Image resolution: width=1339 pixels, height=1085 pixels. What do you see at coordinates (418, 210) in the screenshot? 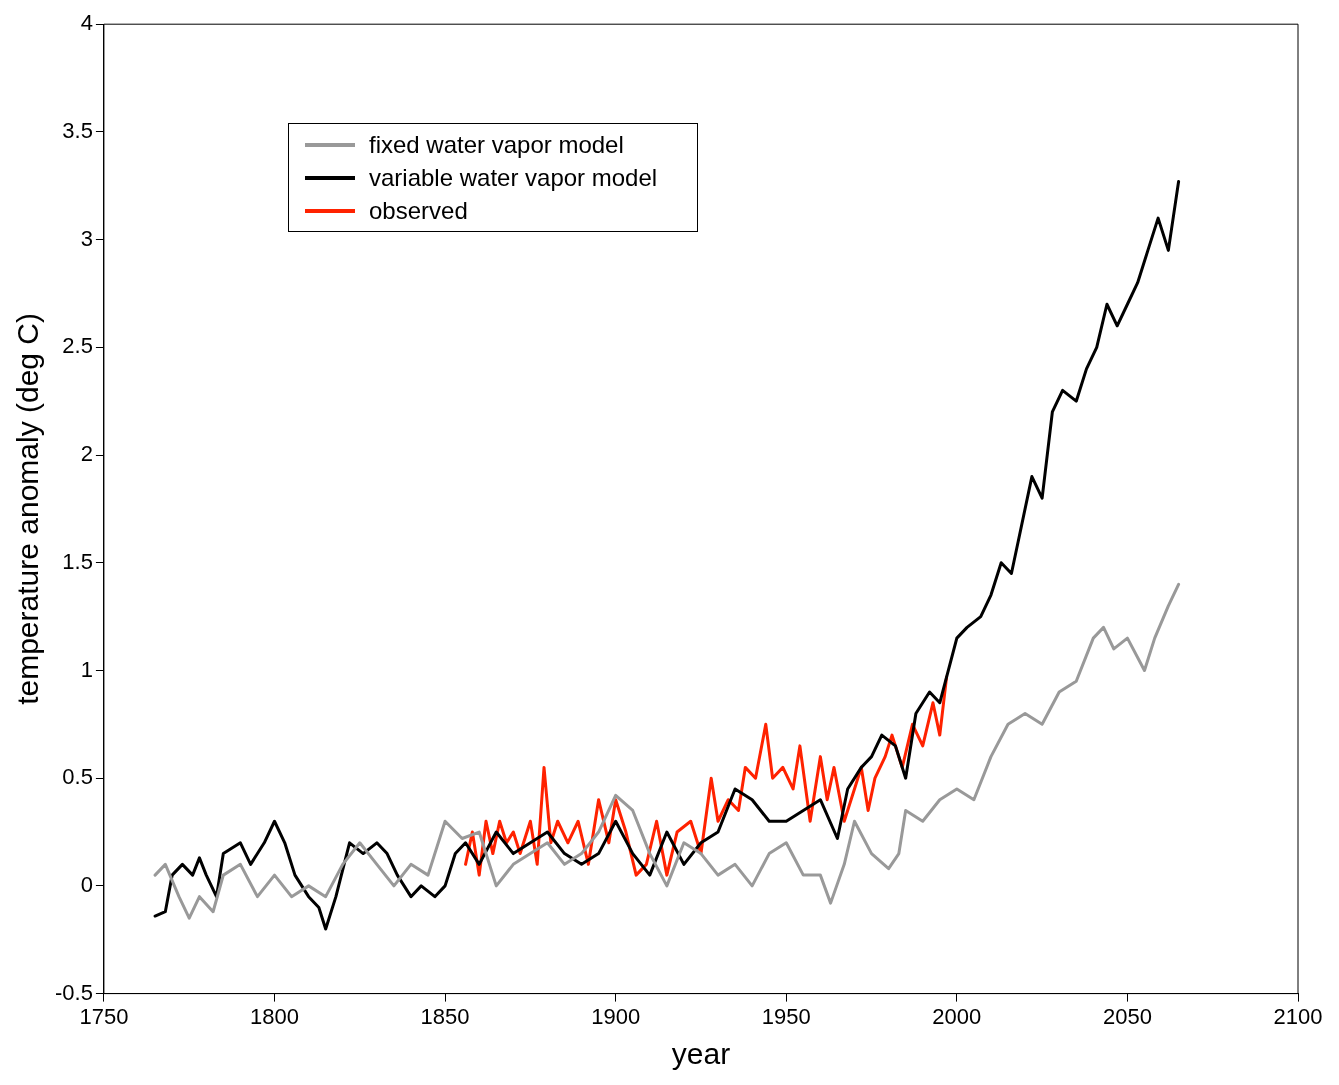
I see `legend-label: observed` at bounding box center [418, 210].